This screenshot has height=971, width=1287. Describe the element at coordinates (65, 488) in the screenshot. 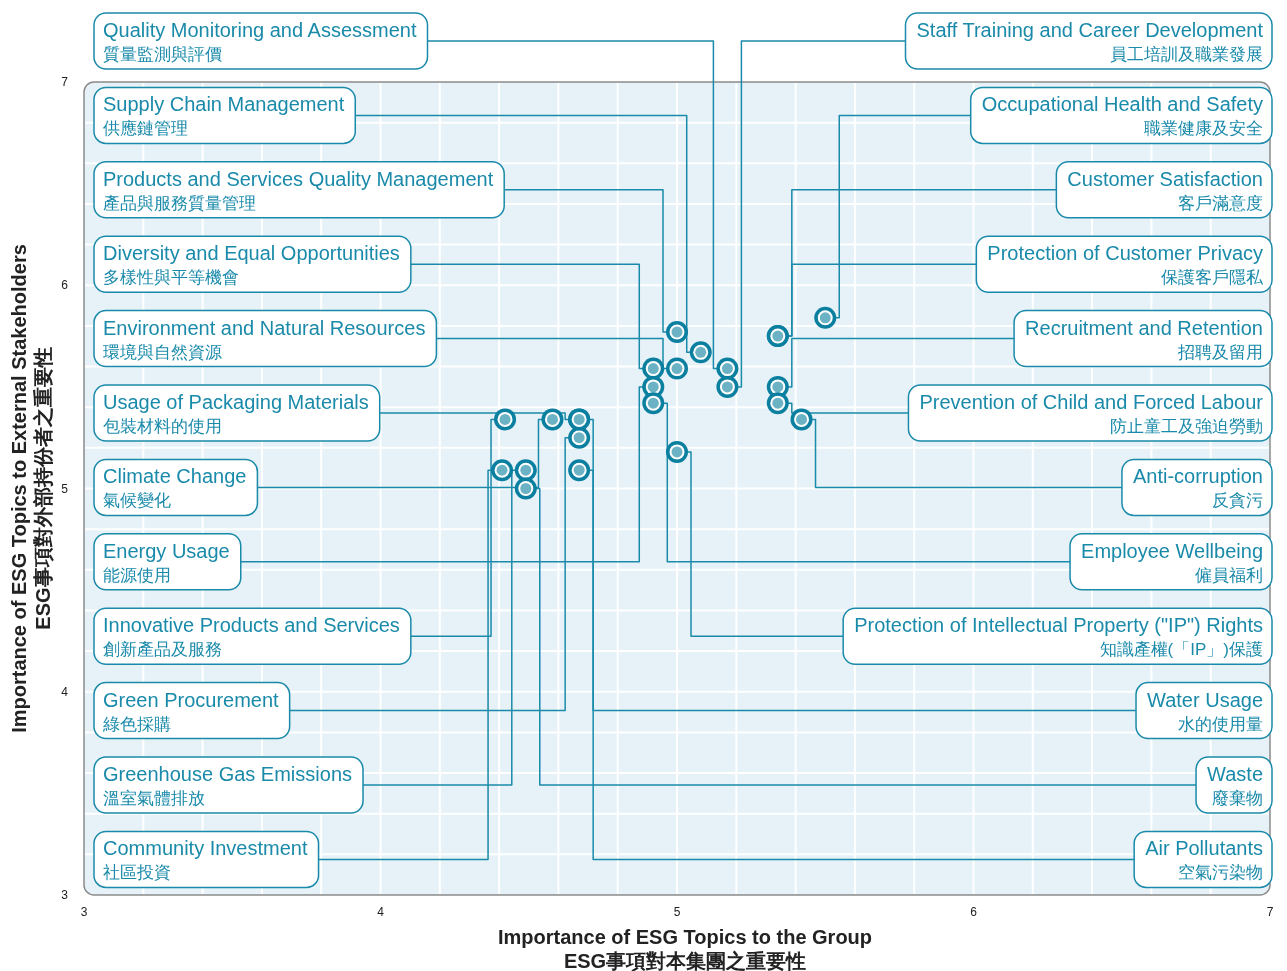

I see `y-tick-label: 5` at that location.